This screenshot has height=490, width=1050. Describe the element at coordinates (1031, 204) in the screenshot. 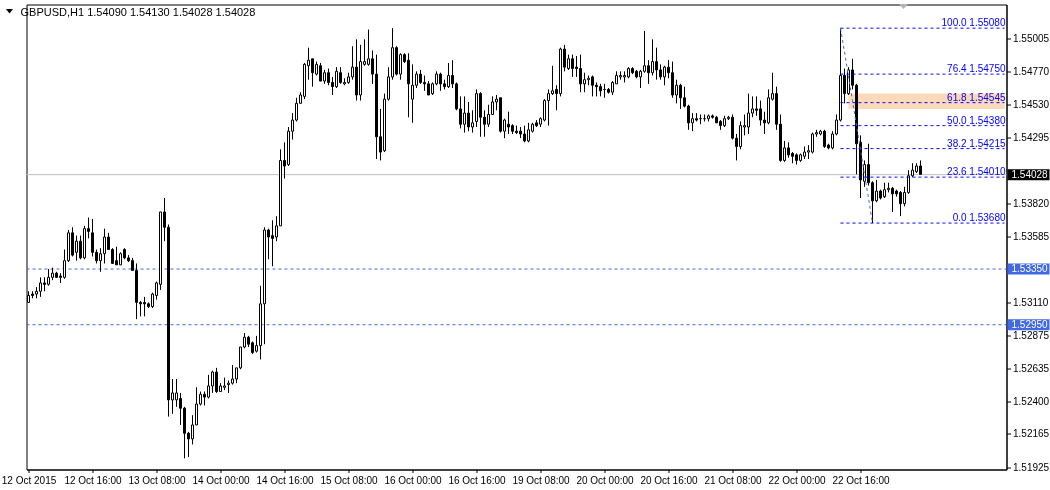

I see `y-tick-label: 1.53820` at that location.